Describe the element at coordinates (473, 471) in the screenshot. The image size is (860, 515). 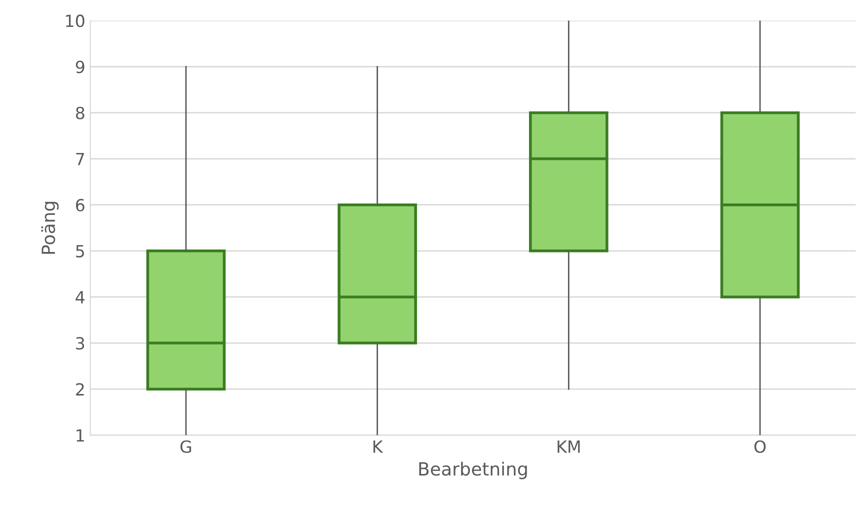
I see `x-axis-title: Bearbetning` at that location.